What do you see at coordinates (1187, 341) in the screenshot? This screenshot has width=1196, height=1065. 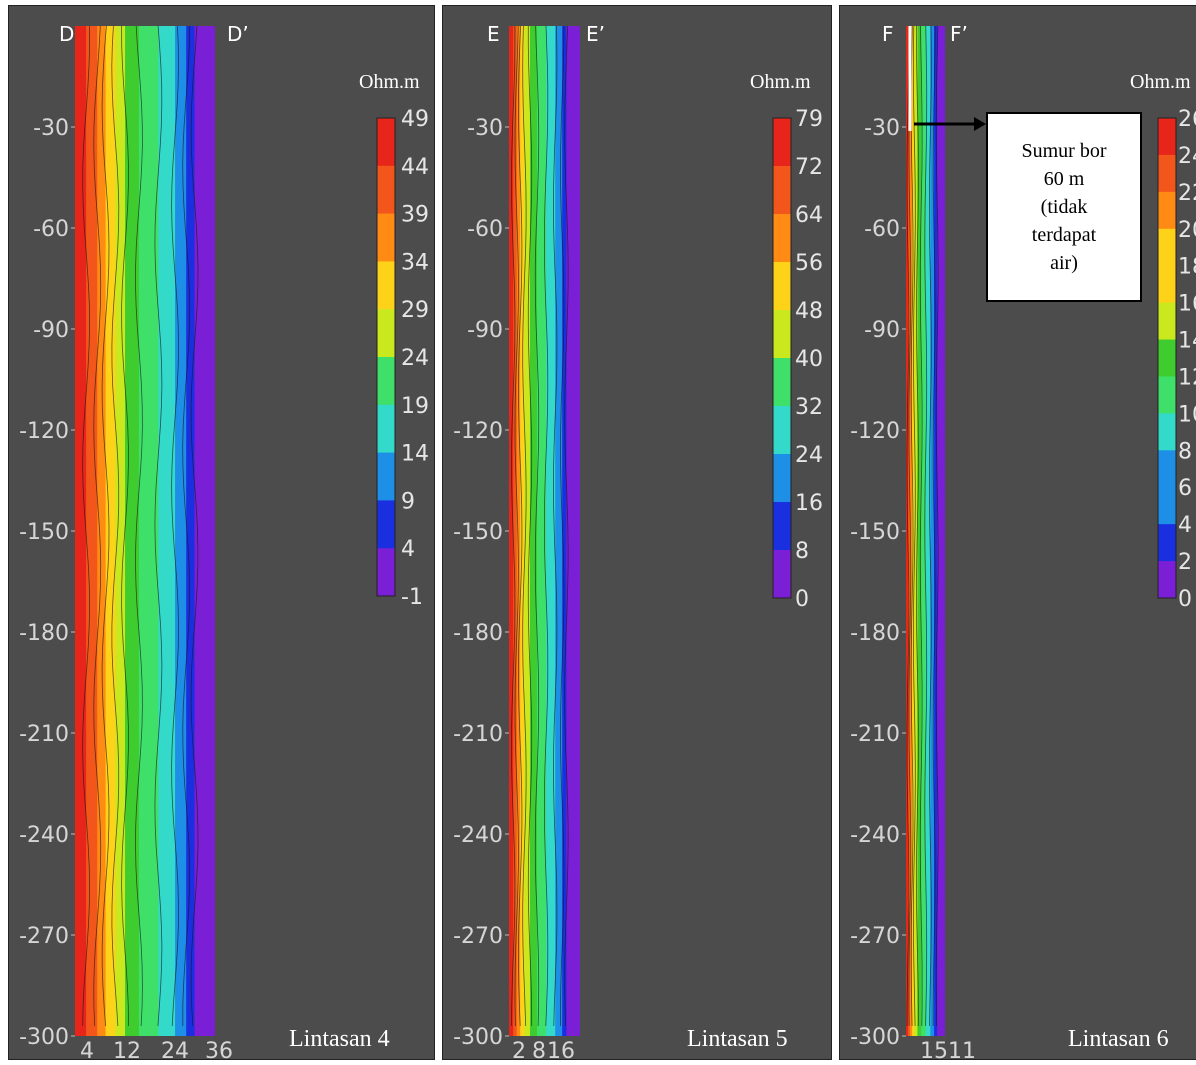 I see `colorbar-label: 14` at bounding box center [1187, 341].